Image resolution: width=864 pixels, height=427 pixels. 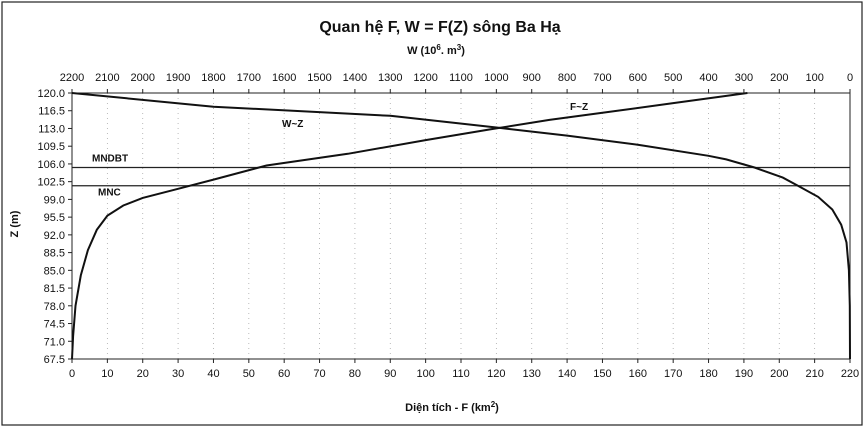 I want to click on x-tick-label: 30, so click(x=178, y=374).